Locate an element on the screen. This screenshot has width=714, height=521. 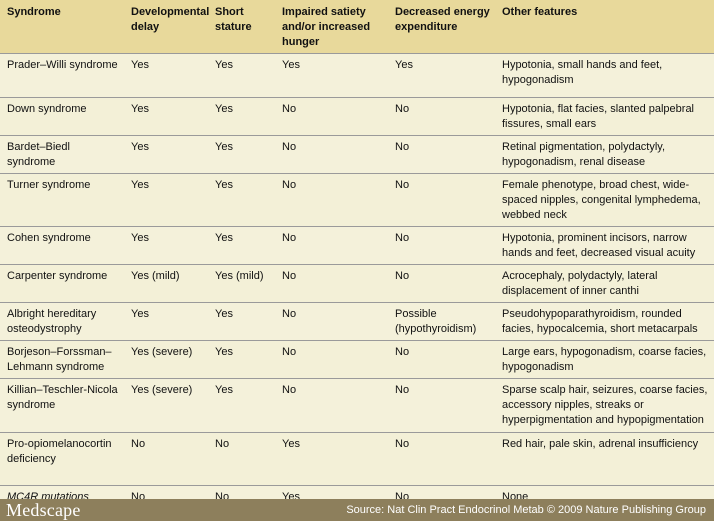
cell-syndrome: Borjeson–Forssman–Lehmann syndrome is located at coordinates (62, 359).